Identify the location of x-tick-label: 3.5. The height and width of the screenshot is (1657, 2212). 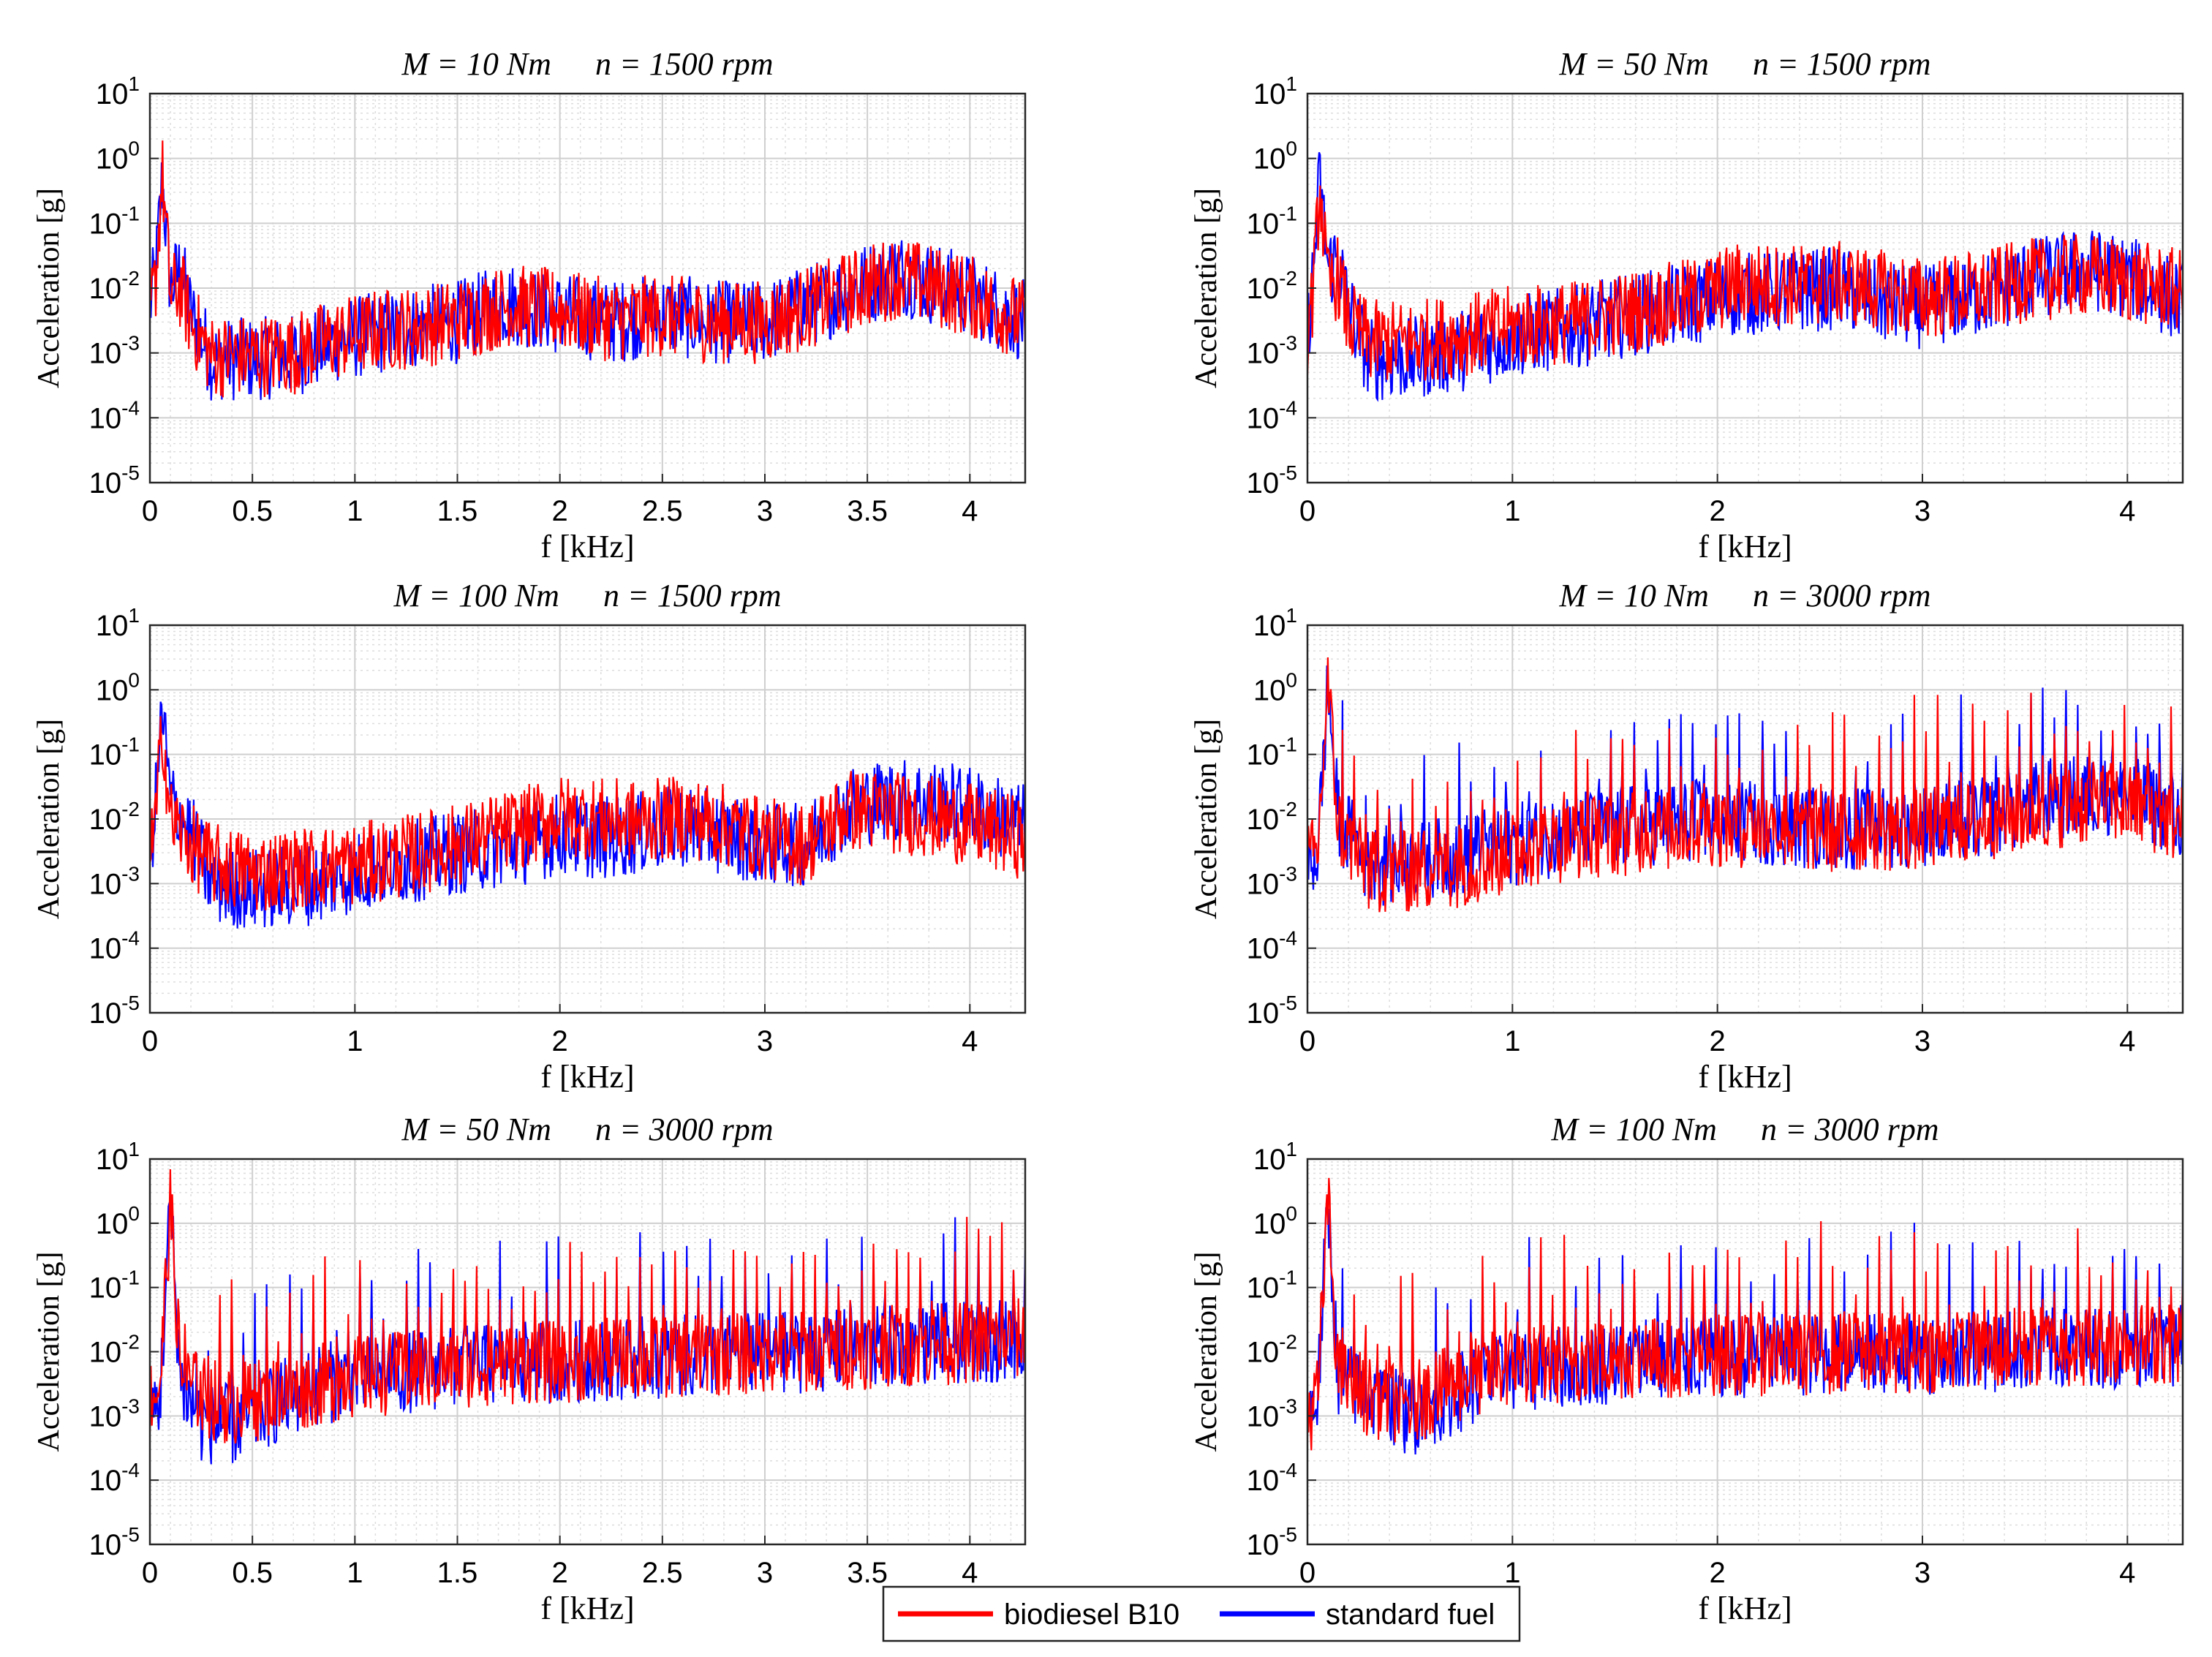
(867, 1573).